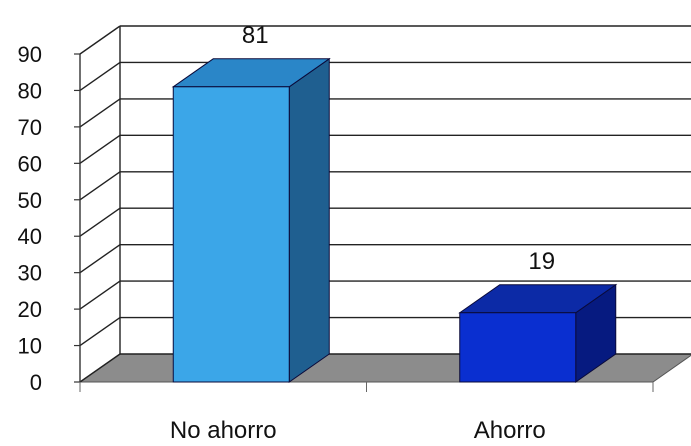  What do you see at coordinates (30, 200) in the screenshot?
I see `y-tick-label: 50` at bounding box center [30, 200].